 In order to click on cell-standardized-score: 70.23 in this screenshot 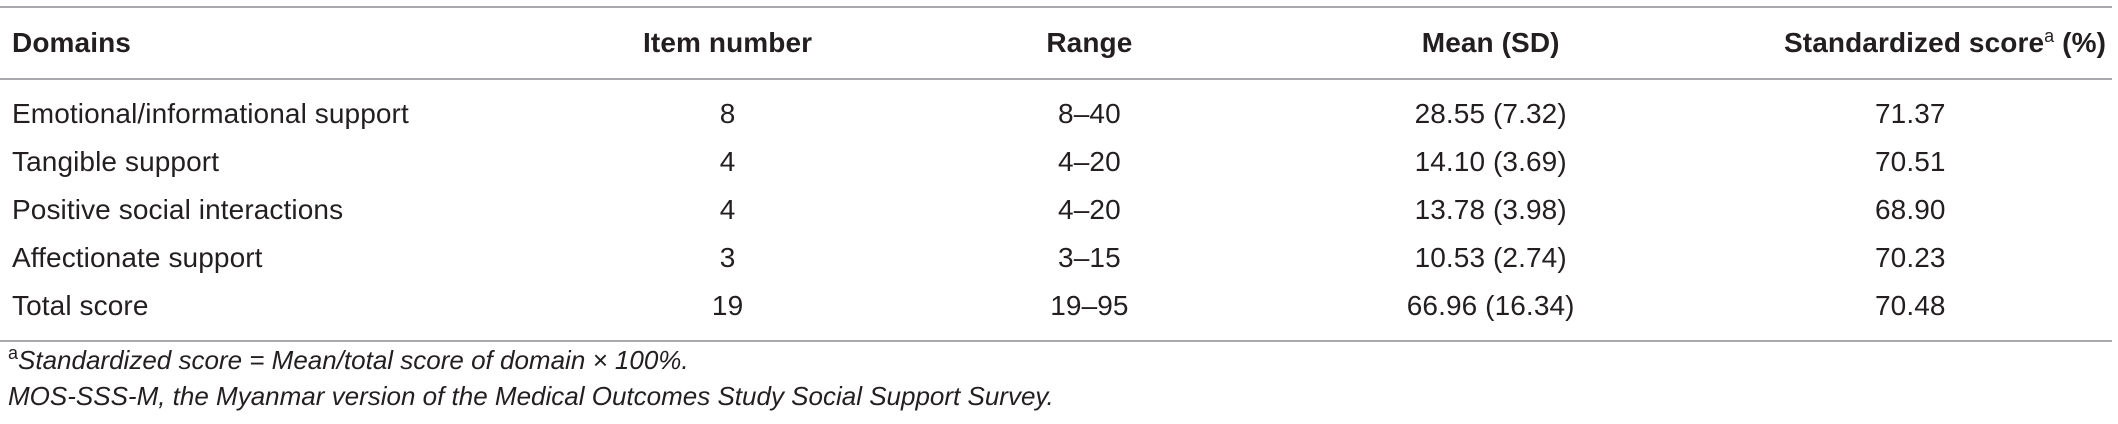, I will do `click(1910, 257)`.